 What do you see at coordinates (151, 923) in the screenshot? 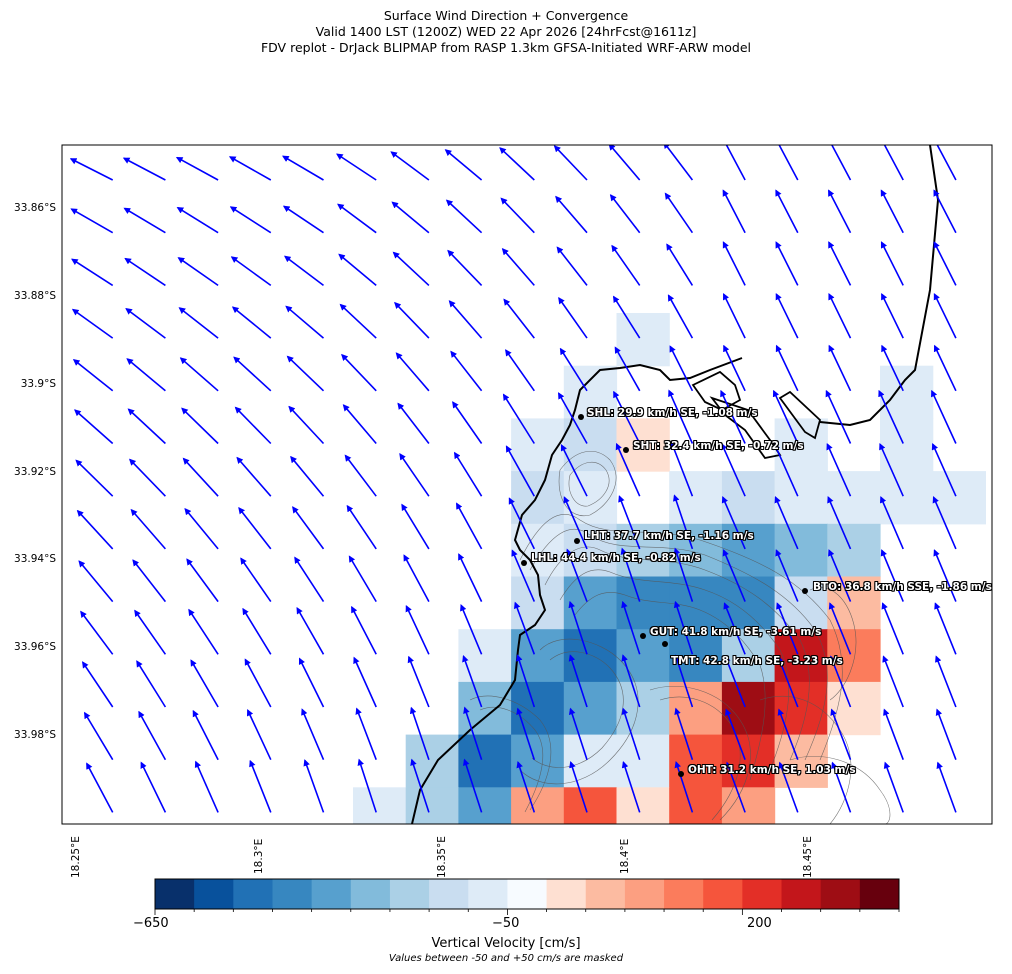
I see `colorbar-tick-min: −650` at bounding box center [151, 923].